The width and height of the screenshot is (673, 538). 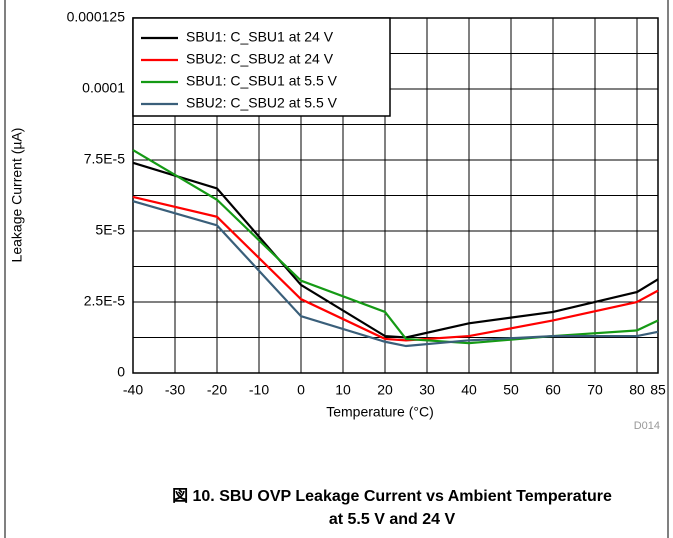 I want to click on y-axis-title: Leakage Current (µA), so click(x=17, y=195).